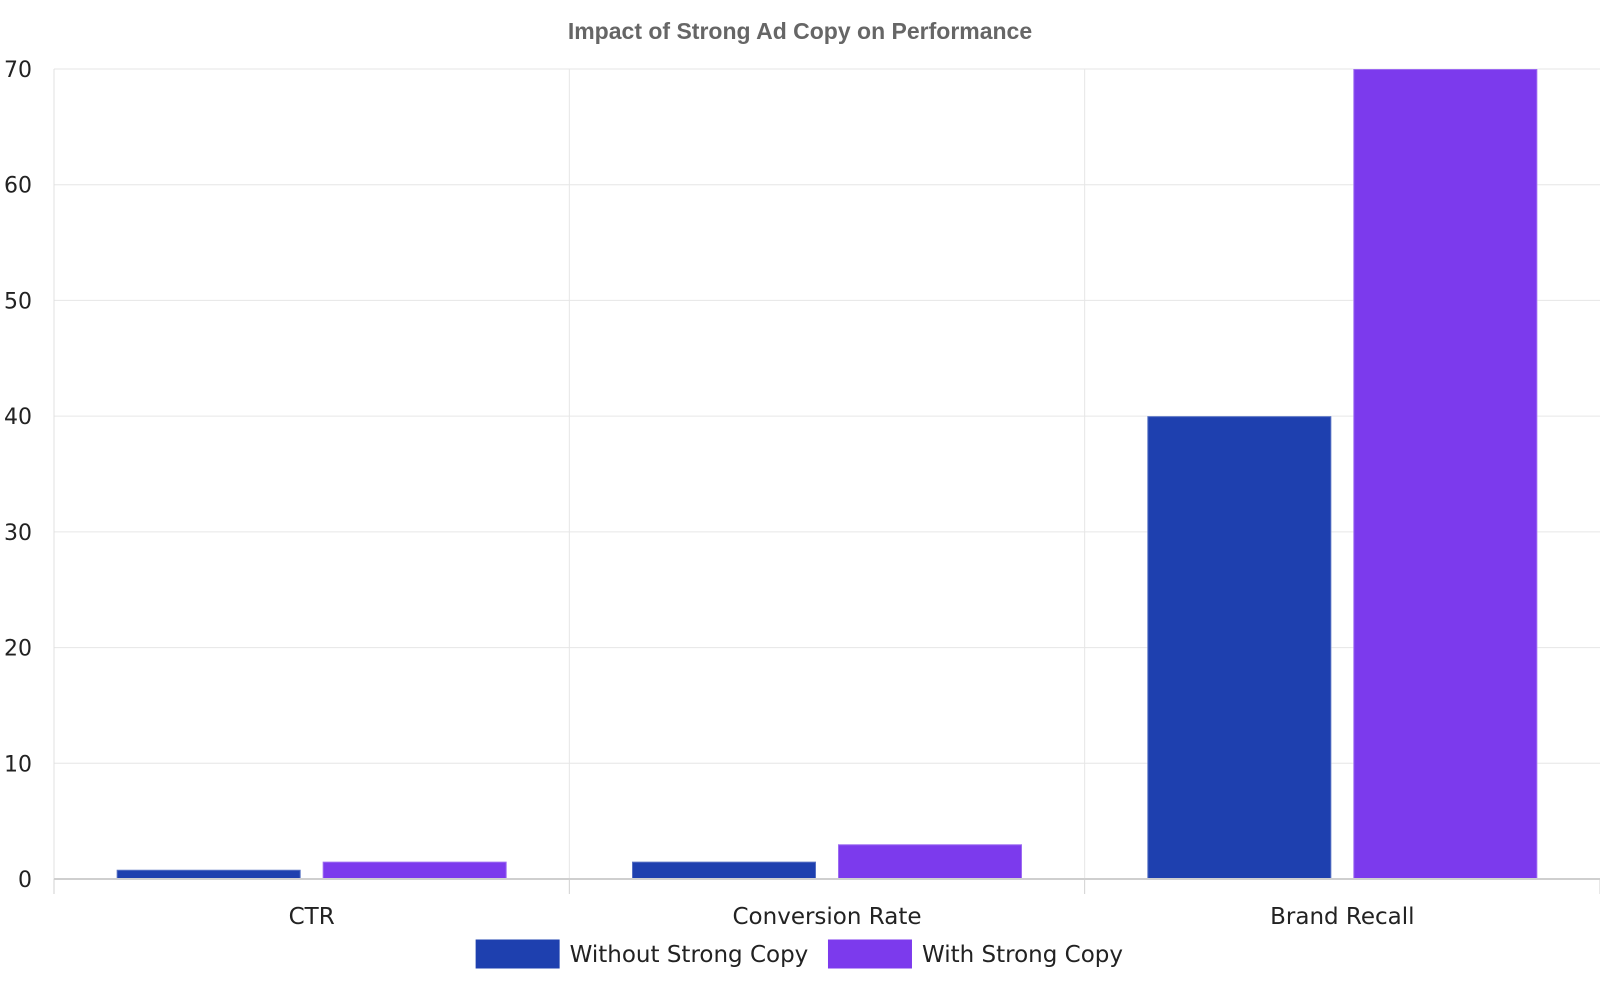 This screenshot has width=1600, height=1000. I want to click on bar-without-strong-copy-ctr, so click(208, 874).